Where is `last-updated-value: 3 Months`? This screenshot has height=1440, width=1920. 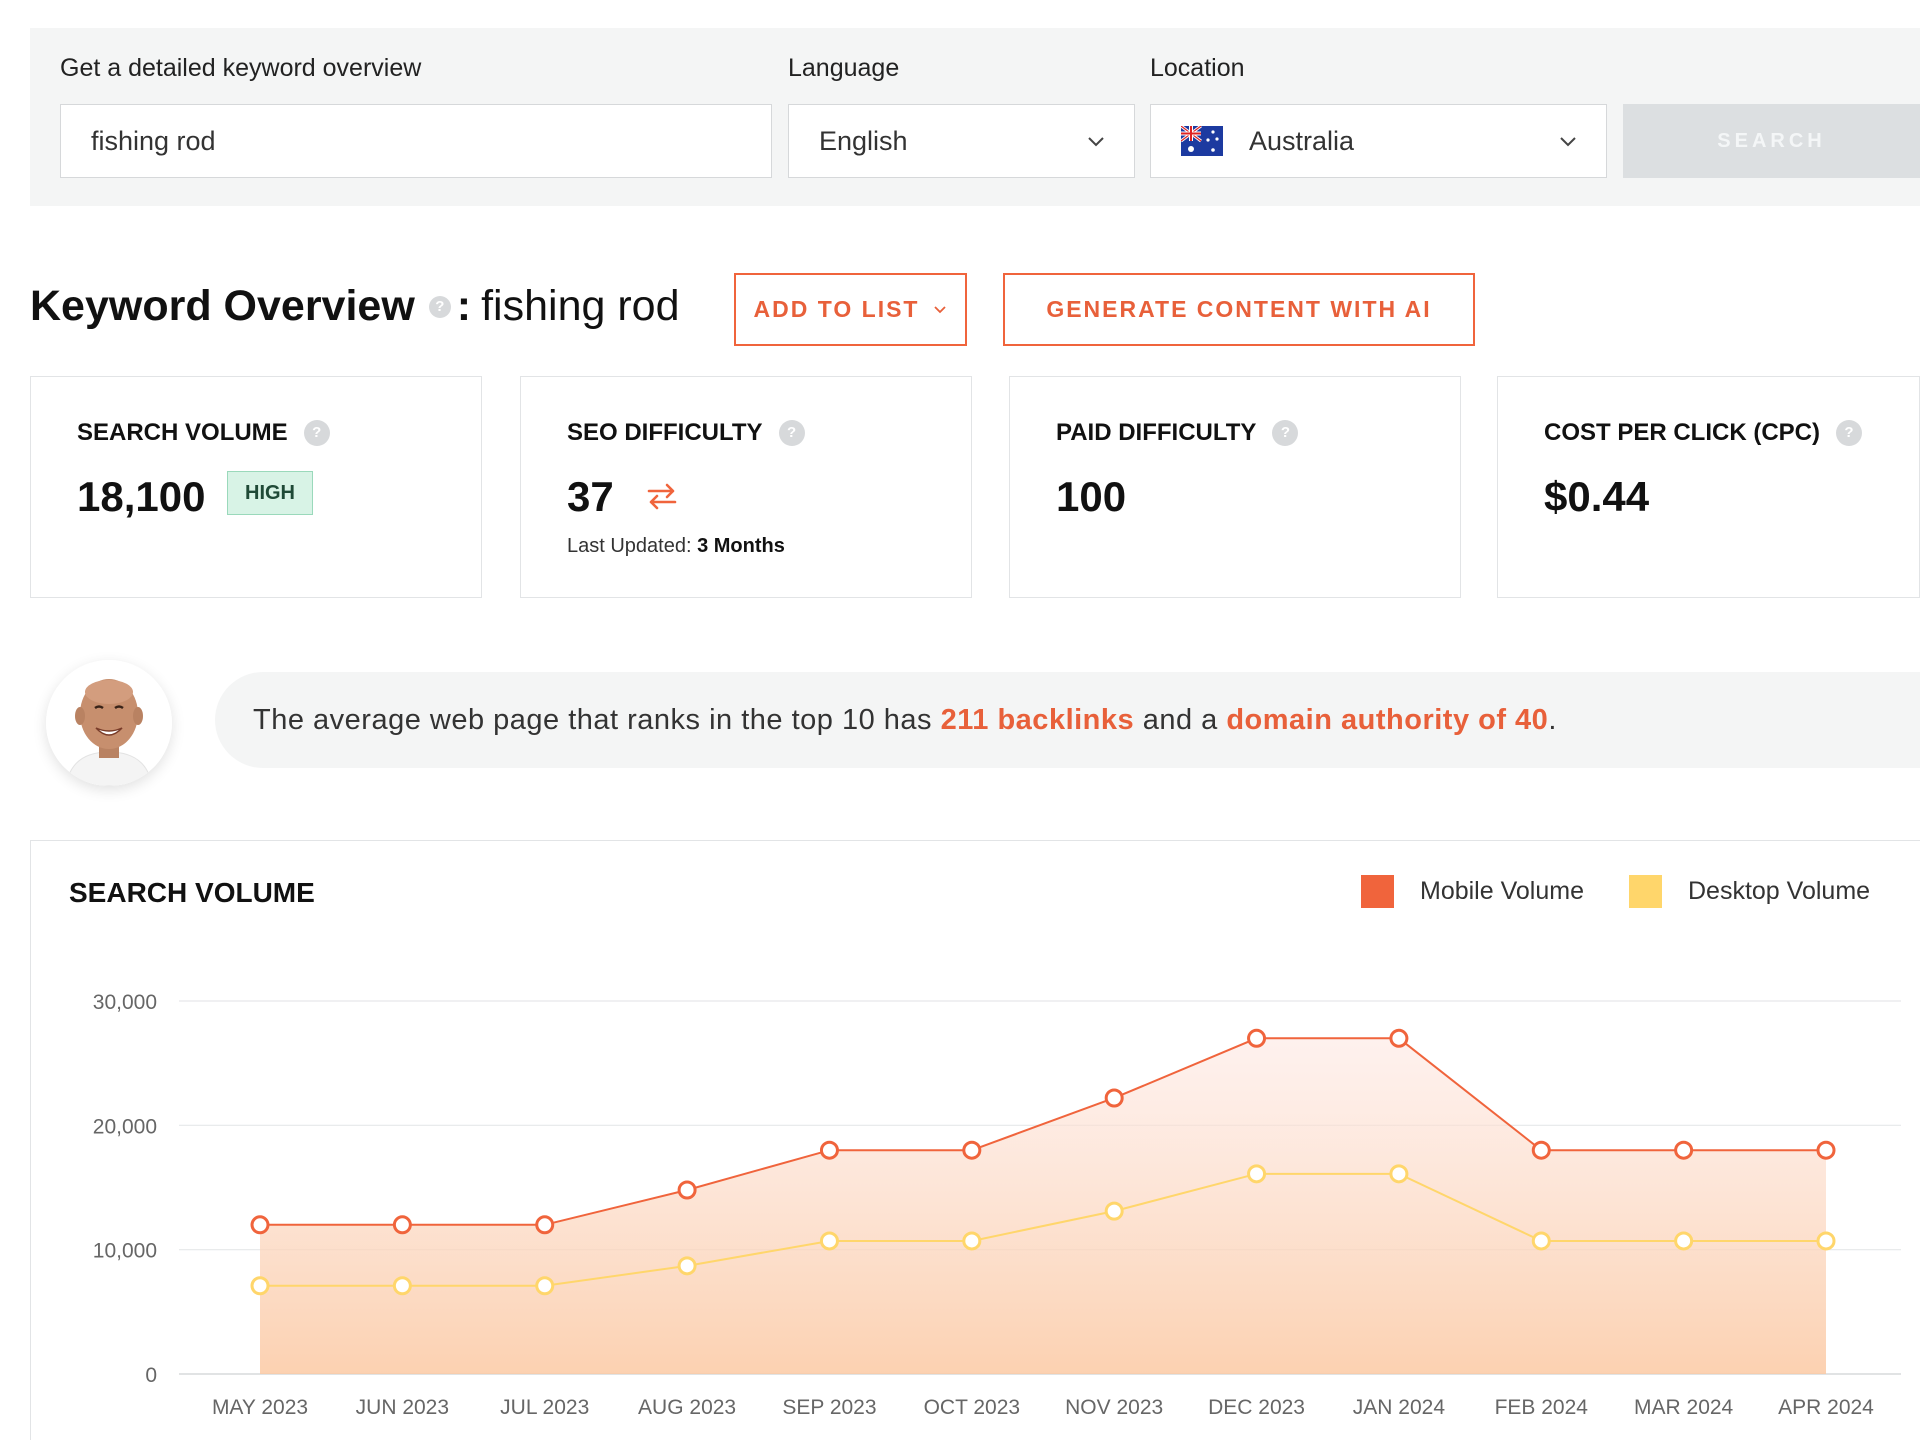
last-updated-value: 3 Months is located at coordinates (741, 546).